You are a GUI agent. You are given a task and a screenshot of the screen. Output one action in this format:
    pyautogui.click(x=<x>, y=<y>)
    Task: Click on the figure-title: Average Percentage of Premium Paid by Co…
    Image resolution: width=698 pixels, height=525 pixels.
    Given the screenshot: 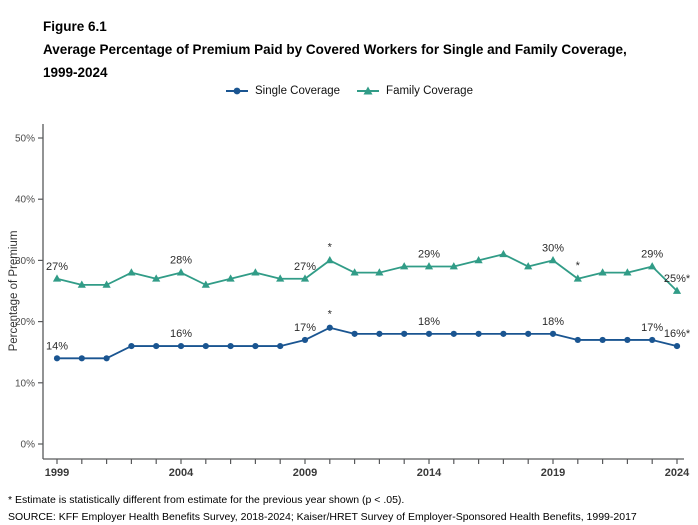 What is the action you would take?
    pyautogui.click(x=335, y=49)
    